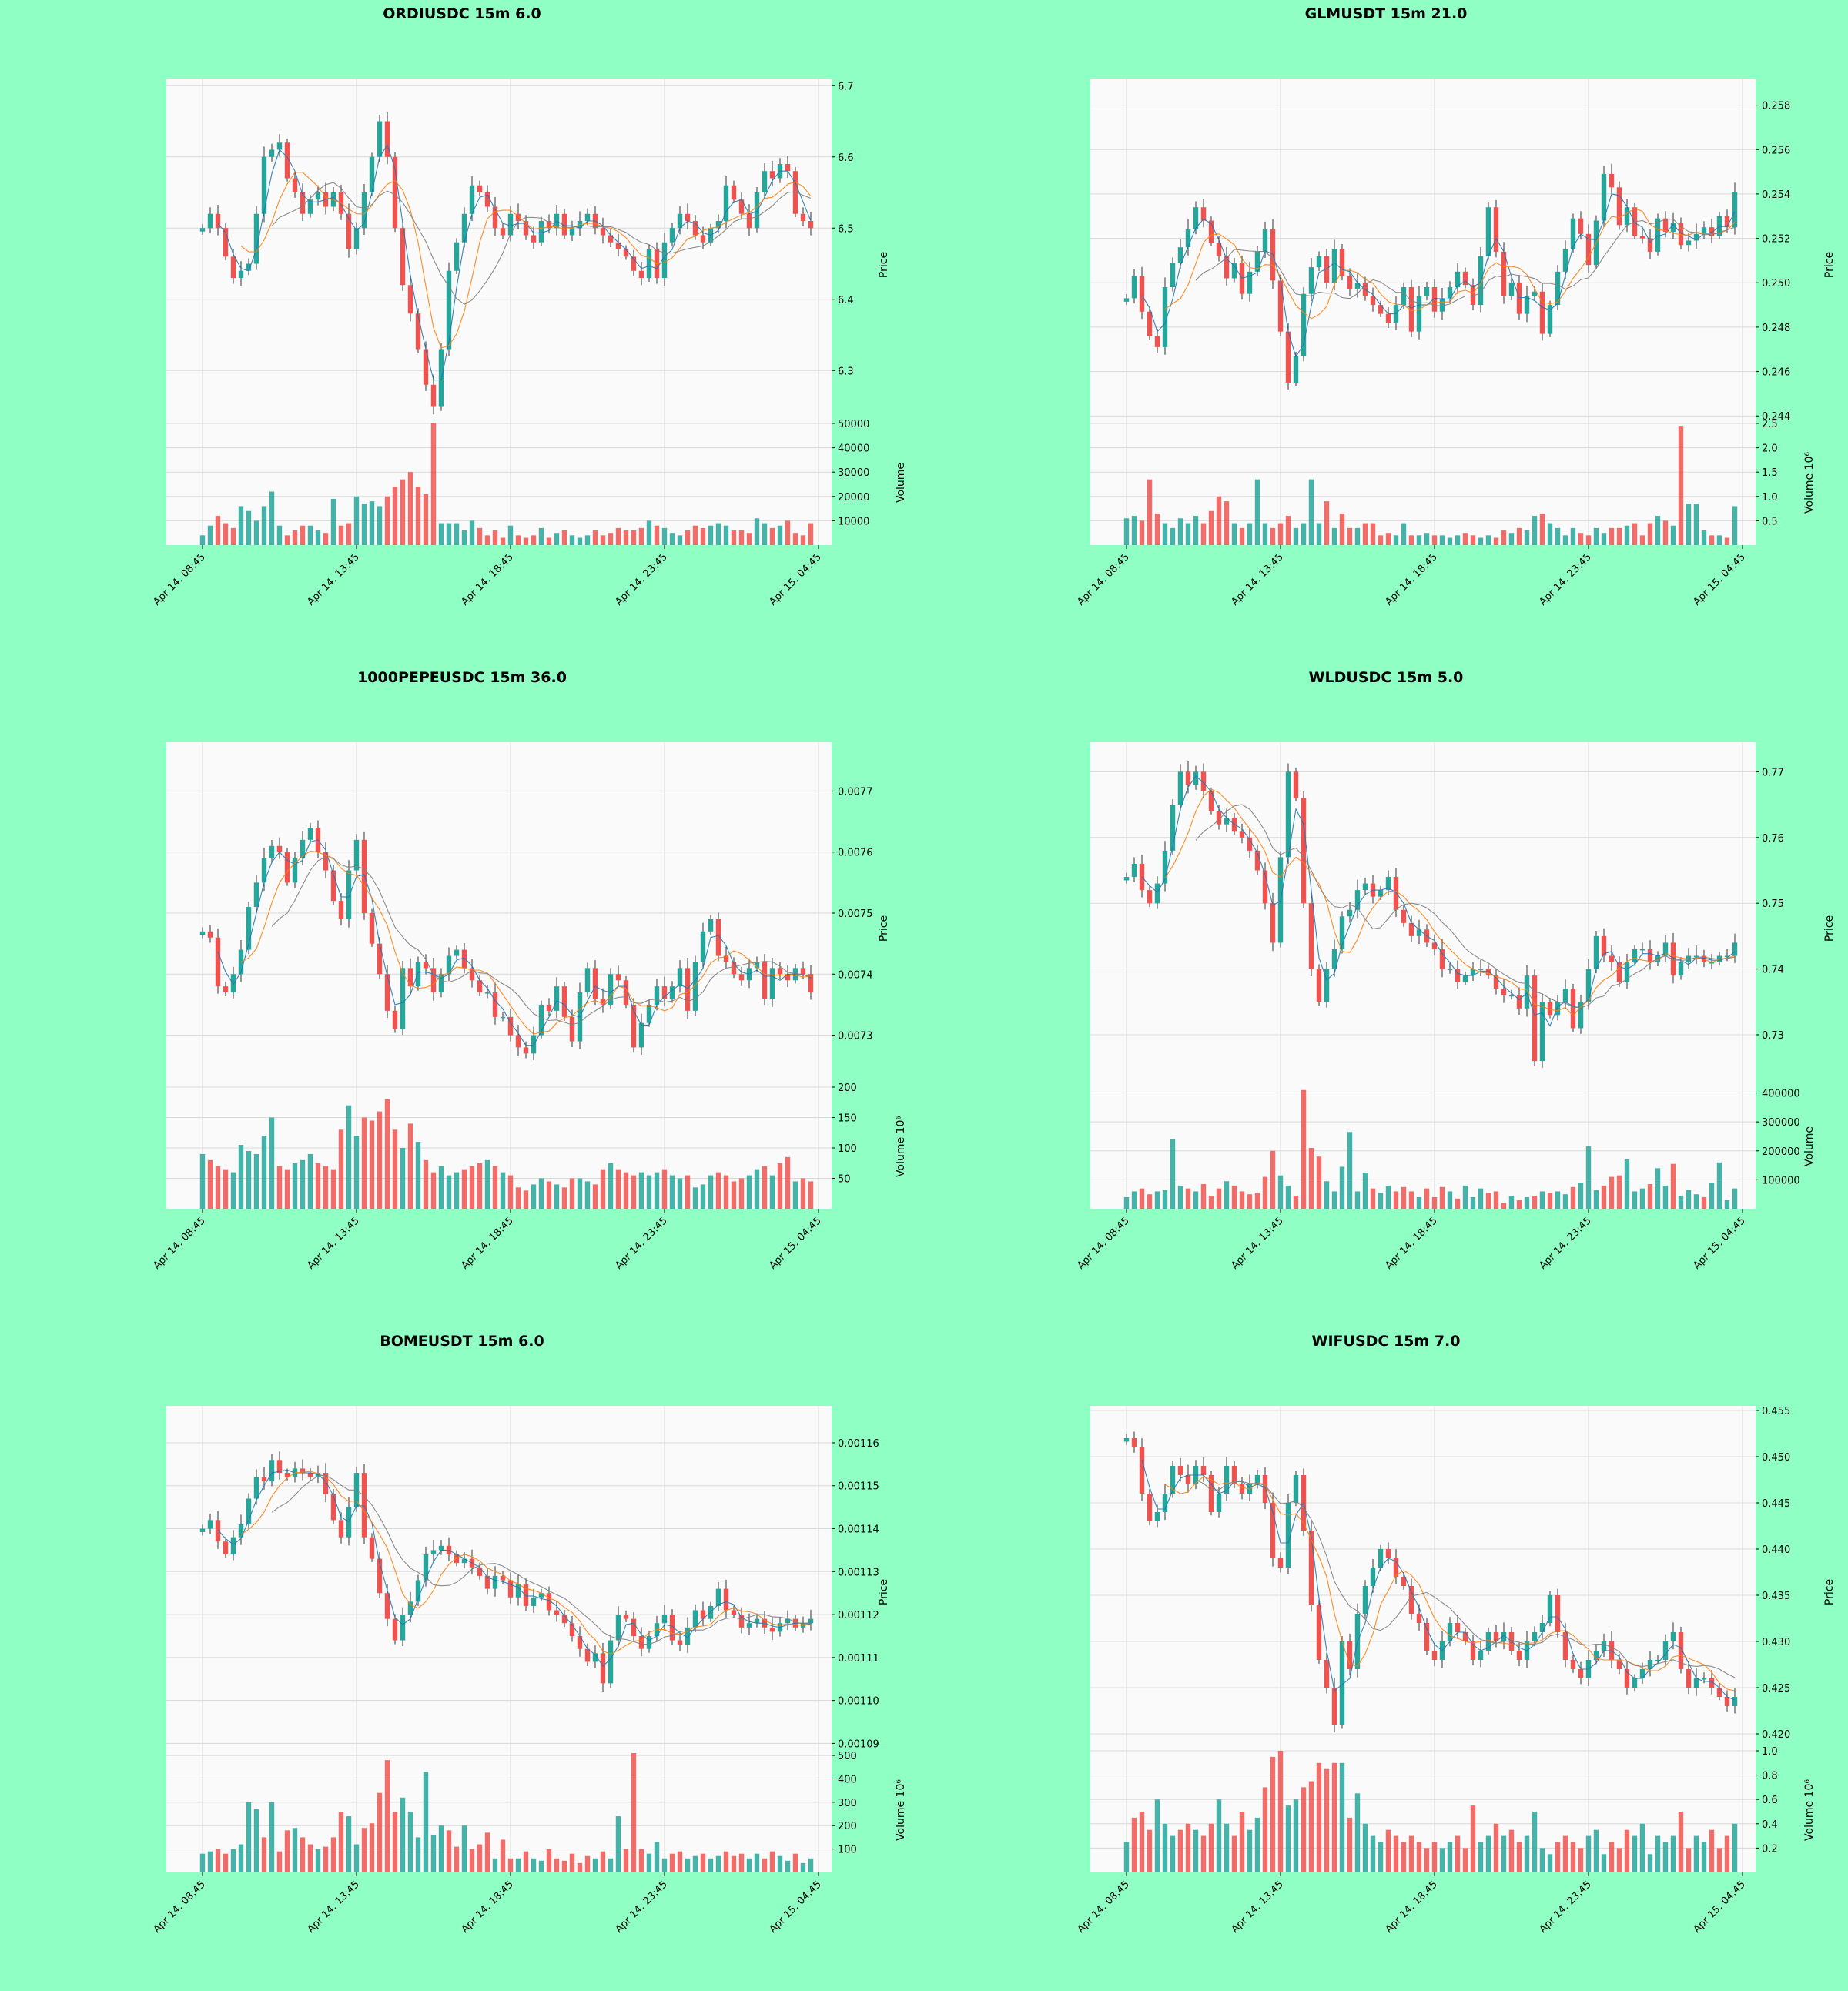 This screenshot has width=1848, height=1991. Describe the element at coordinates (1781, 1152) in the screenshot. I see `volume-tick-label: 200000` at that location.